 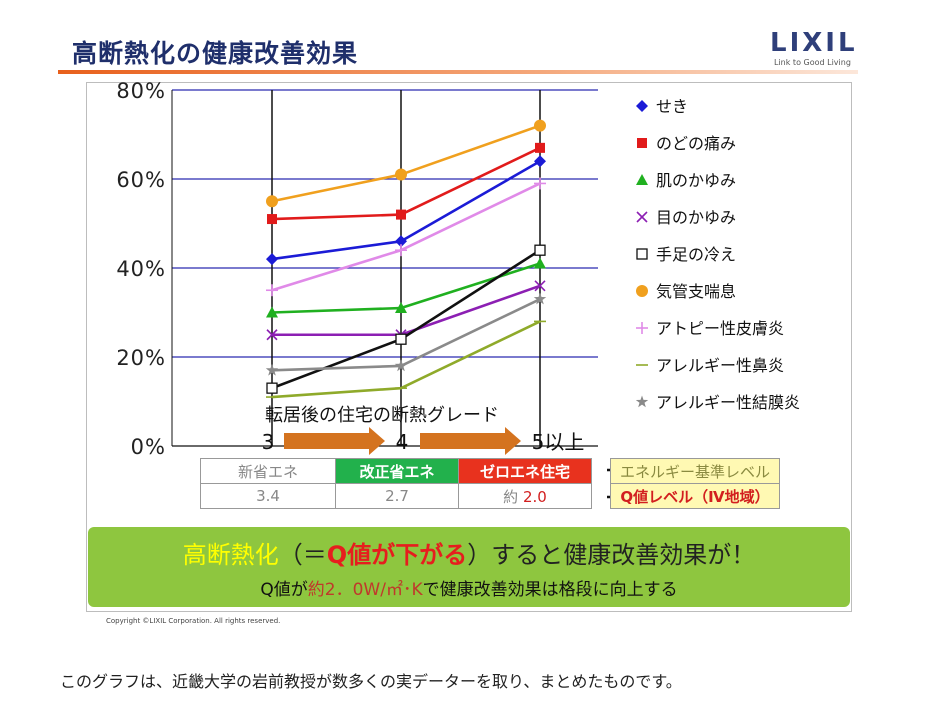 I want to click on q-value-5: 約 2.0, so click(x=525, y=496).